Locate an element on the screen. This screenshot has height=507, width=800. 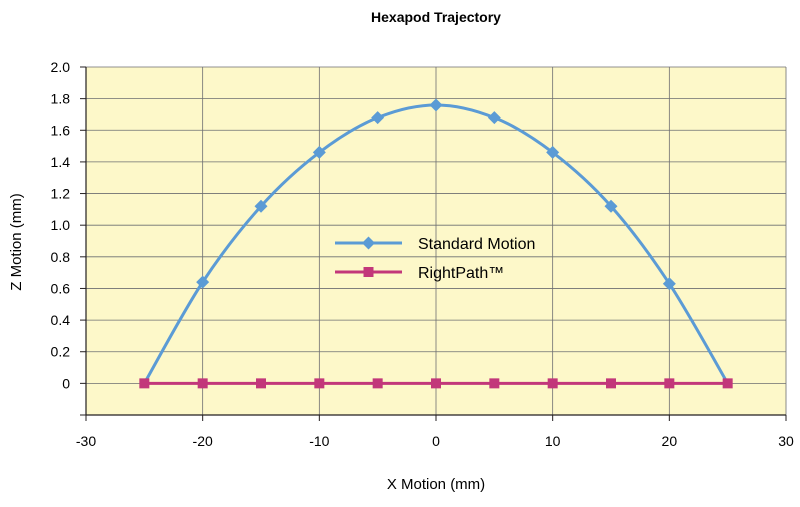
x-tick-label: -10 is located at coordinates (319, 441).